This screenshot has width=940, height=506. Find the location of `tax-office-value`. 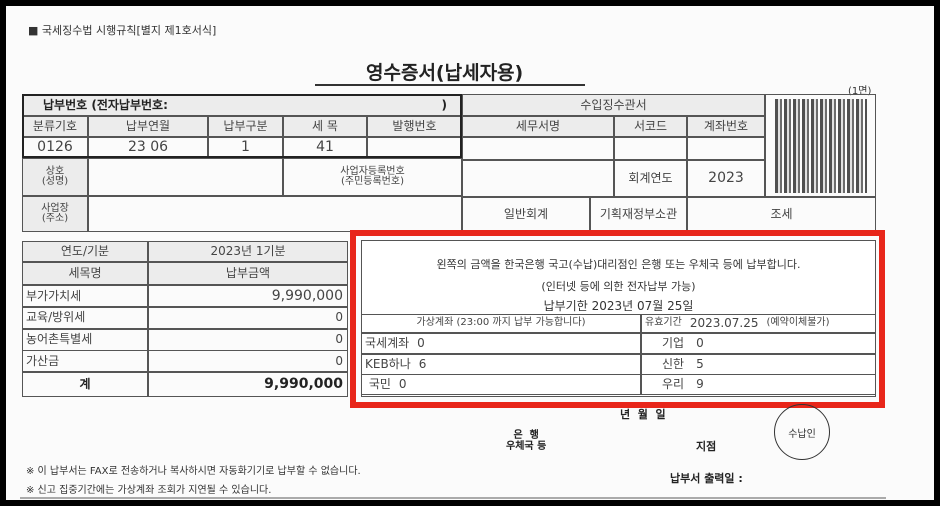

tax-office-value is located at coordinates (538, 148).